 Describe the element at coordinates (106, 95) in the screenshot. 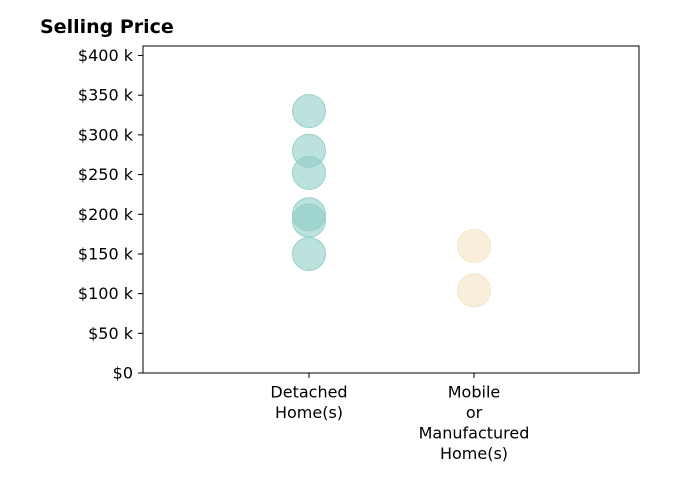

I see `y-tick-label: $350 k` at that location.